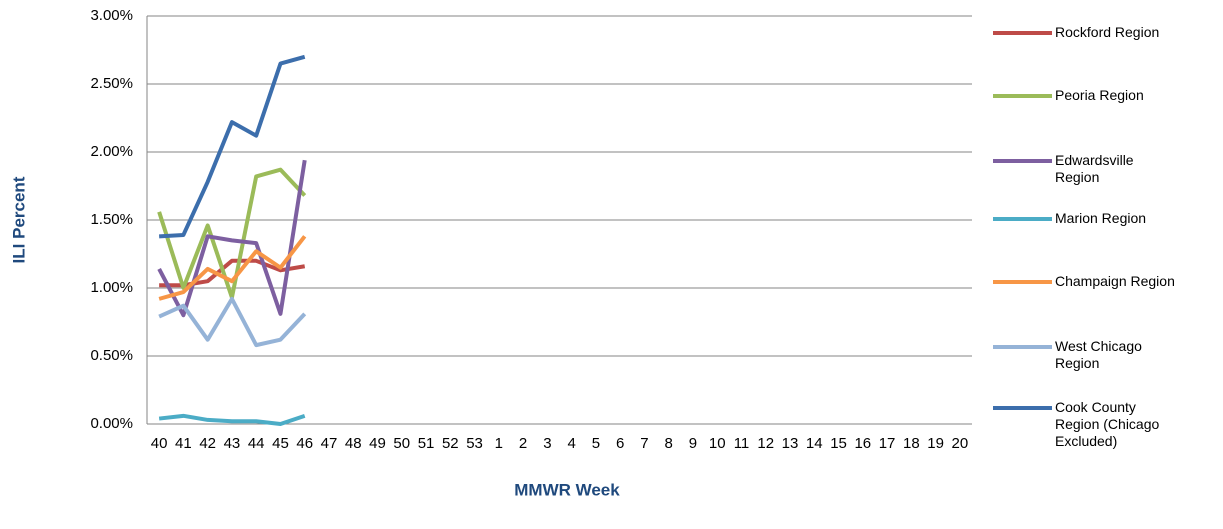  What do you see at coordinates (790, 443) in the screenshot?
I see `x-tick-label: 13` at bounding box center [790, 443].